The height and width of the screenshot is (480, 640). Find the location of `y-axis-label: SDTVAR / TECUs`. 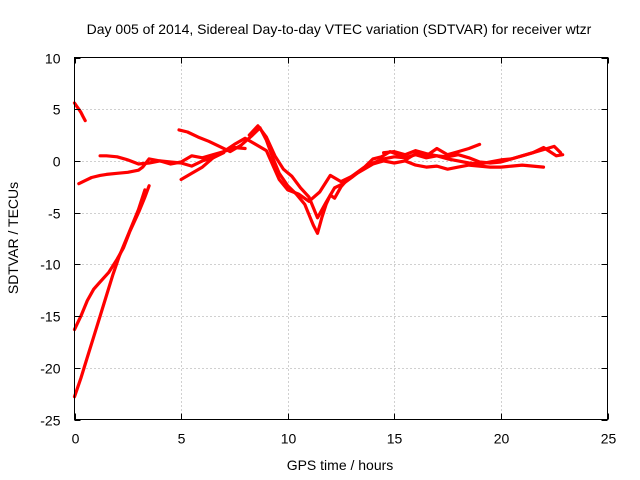

y-axis-label: SDTVAR / TECUs is located at coordinates (13, 238).